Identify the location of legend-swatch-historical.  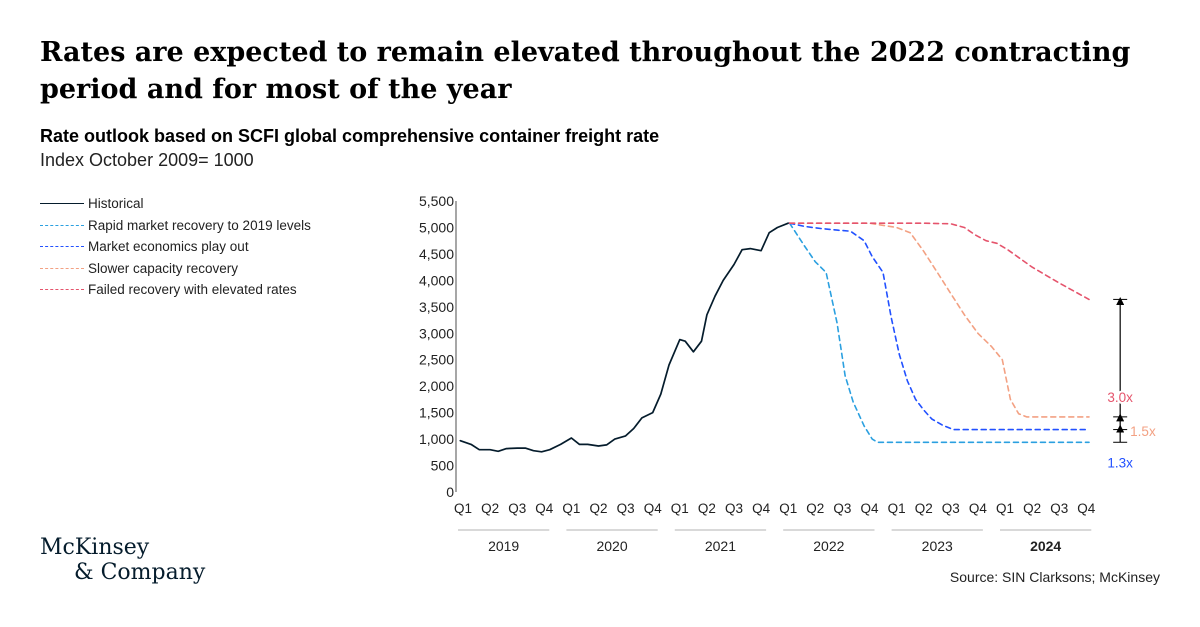
(62, 204).